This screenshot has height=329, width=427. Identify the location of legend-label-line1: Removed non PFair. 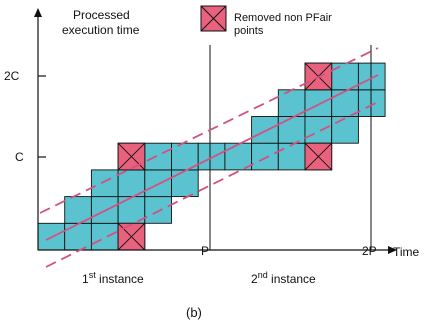
(283, 18).